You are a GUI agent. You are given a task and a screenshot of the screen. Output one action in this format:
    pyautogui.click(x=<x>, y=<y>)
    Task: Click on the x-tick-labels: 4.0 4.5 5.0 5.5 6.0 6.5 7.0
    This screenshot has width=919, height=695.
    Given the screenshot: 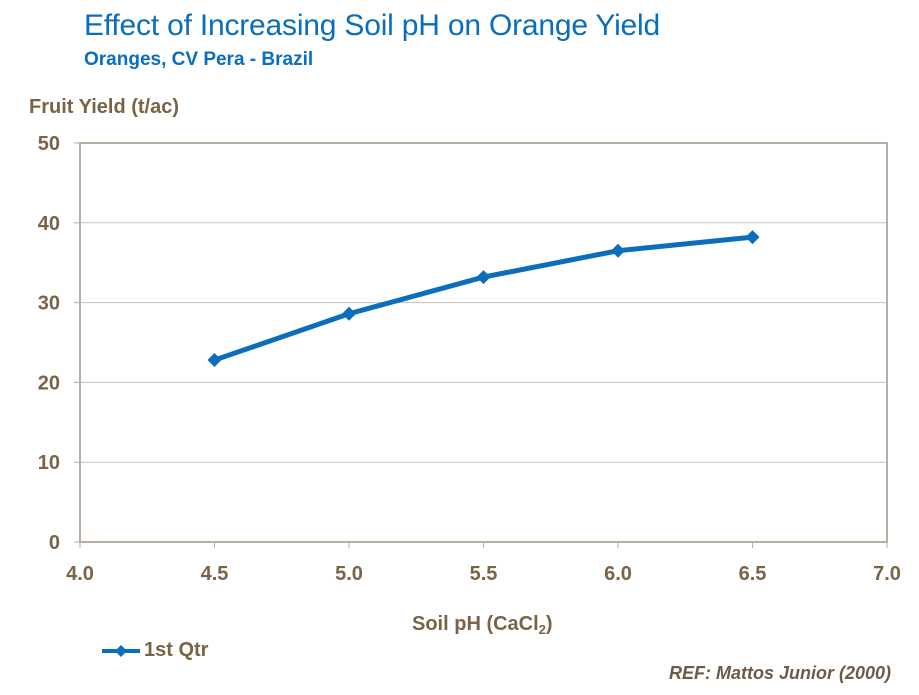 What is the action you would take?
    pyautogui.click(x=483, y=574)
    